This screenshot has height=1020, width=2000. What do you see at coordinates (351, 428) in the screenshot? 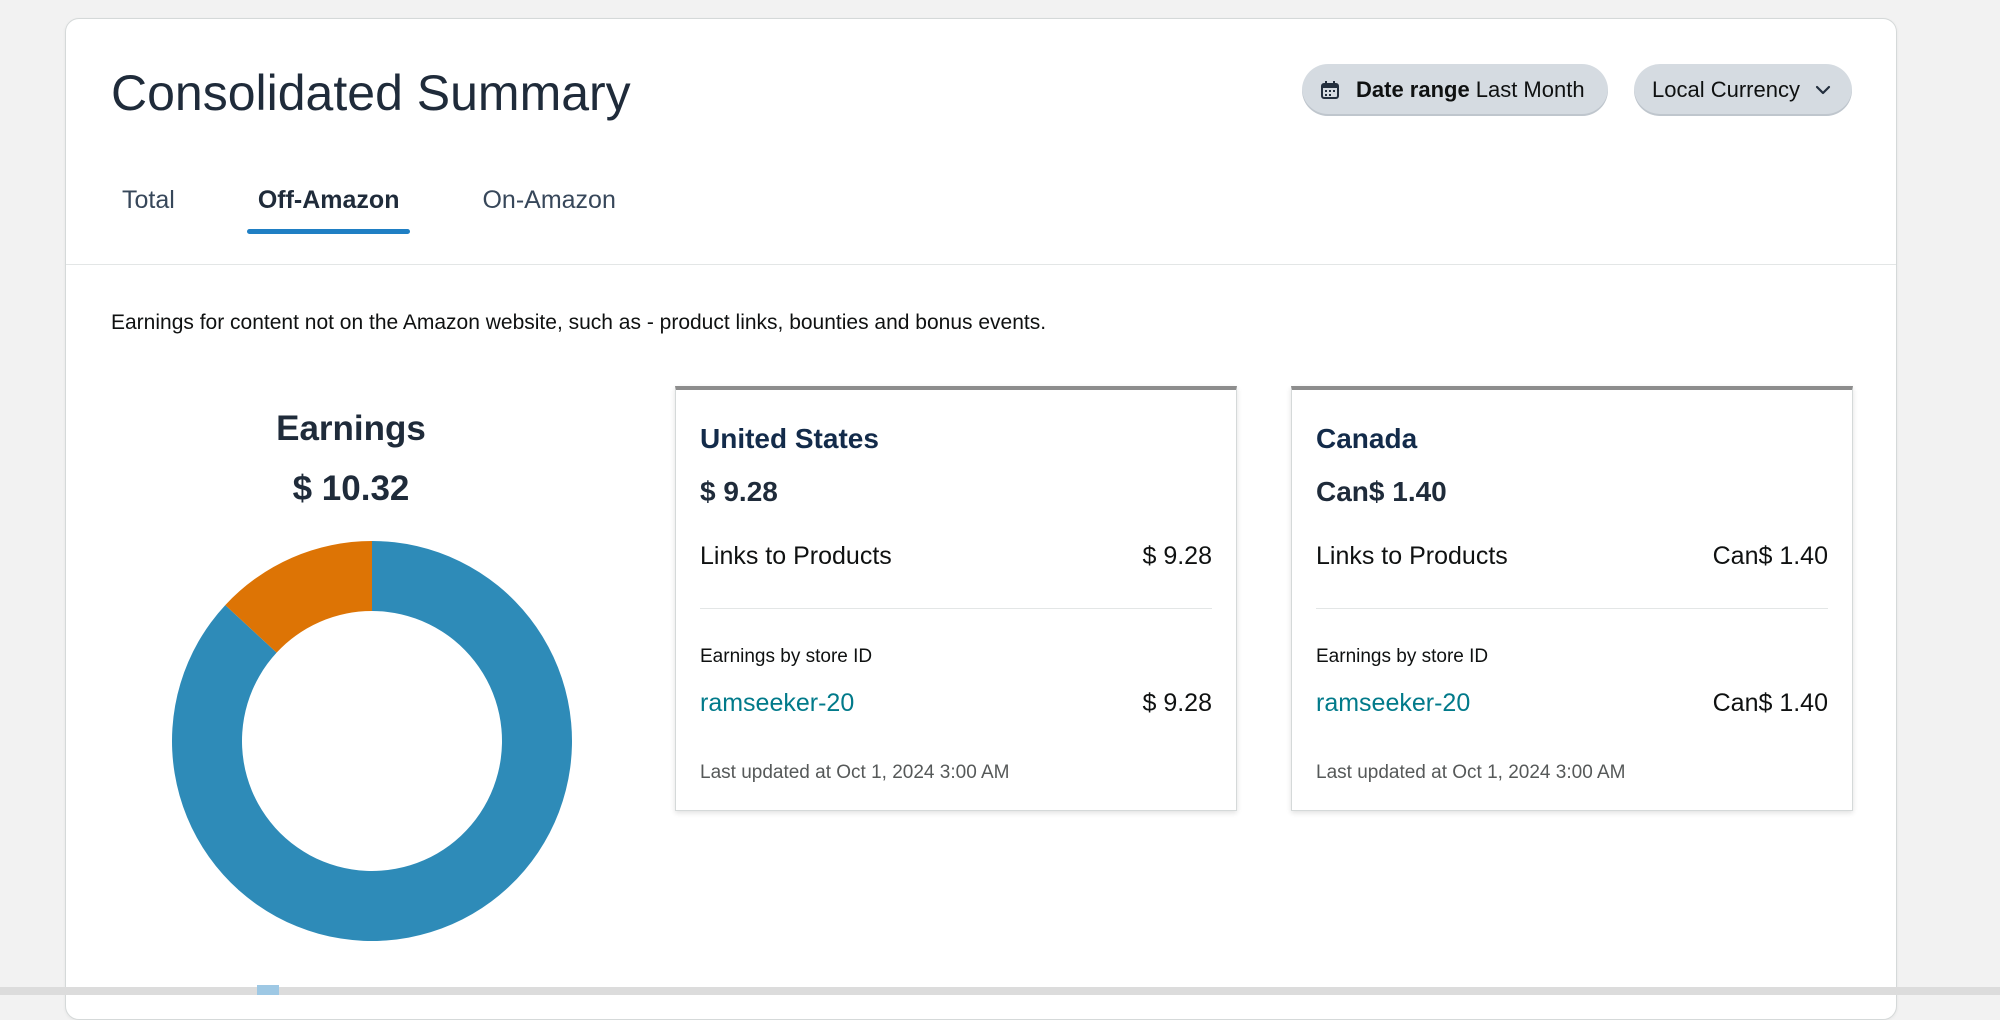
I see `earnings-label: Earnings` at bounding box center [351, 428].